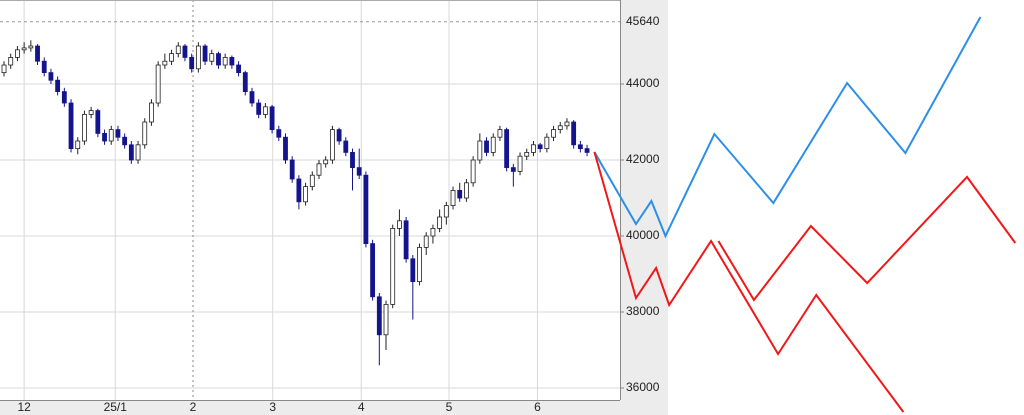 This screenshot has height=415, width=1024. Describe the element at coordinates (334, 407) in the screenshot. I see `x-axis-band` at that location.